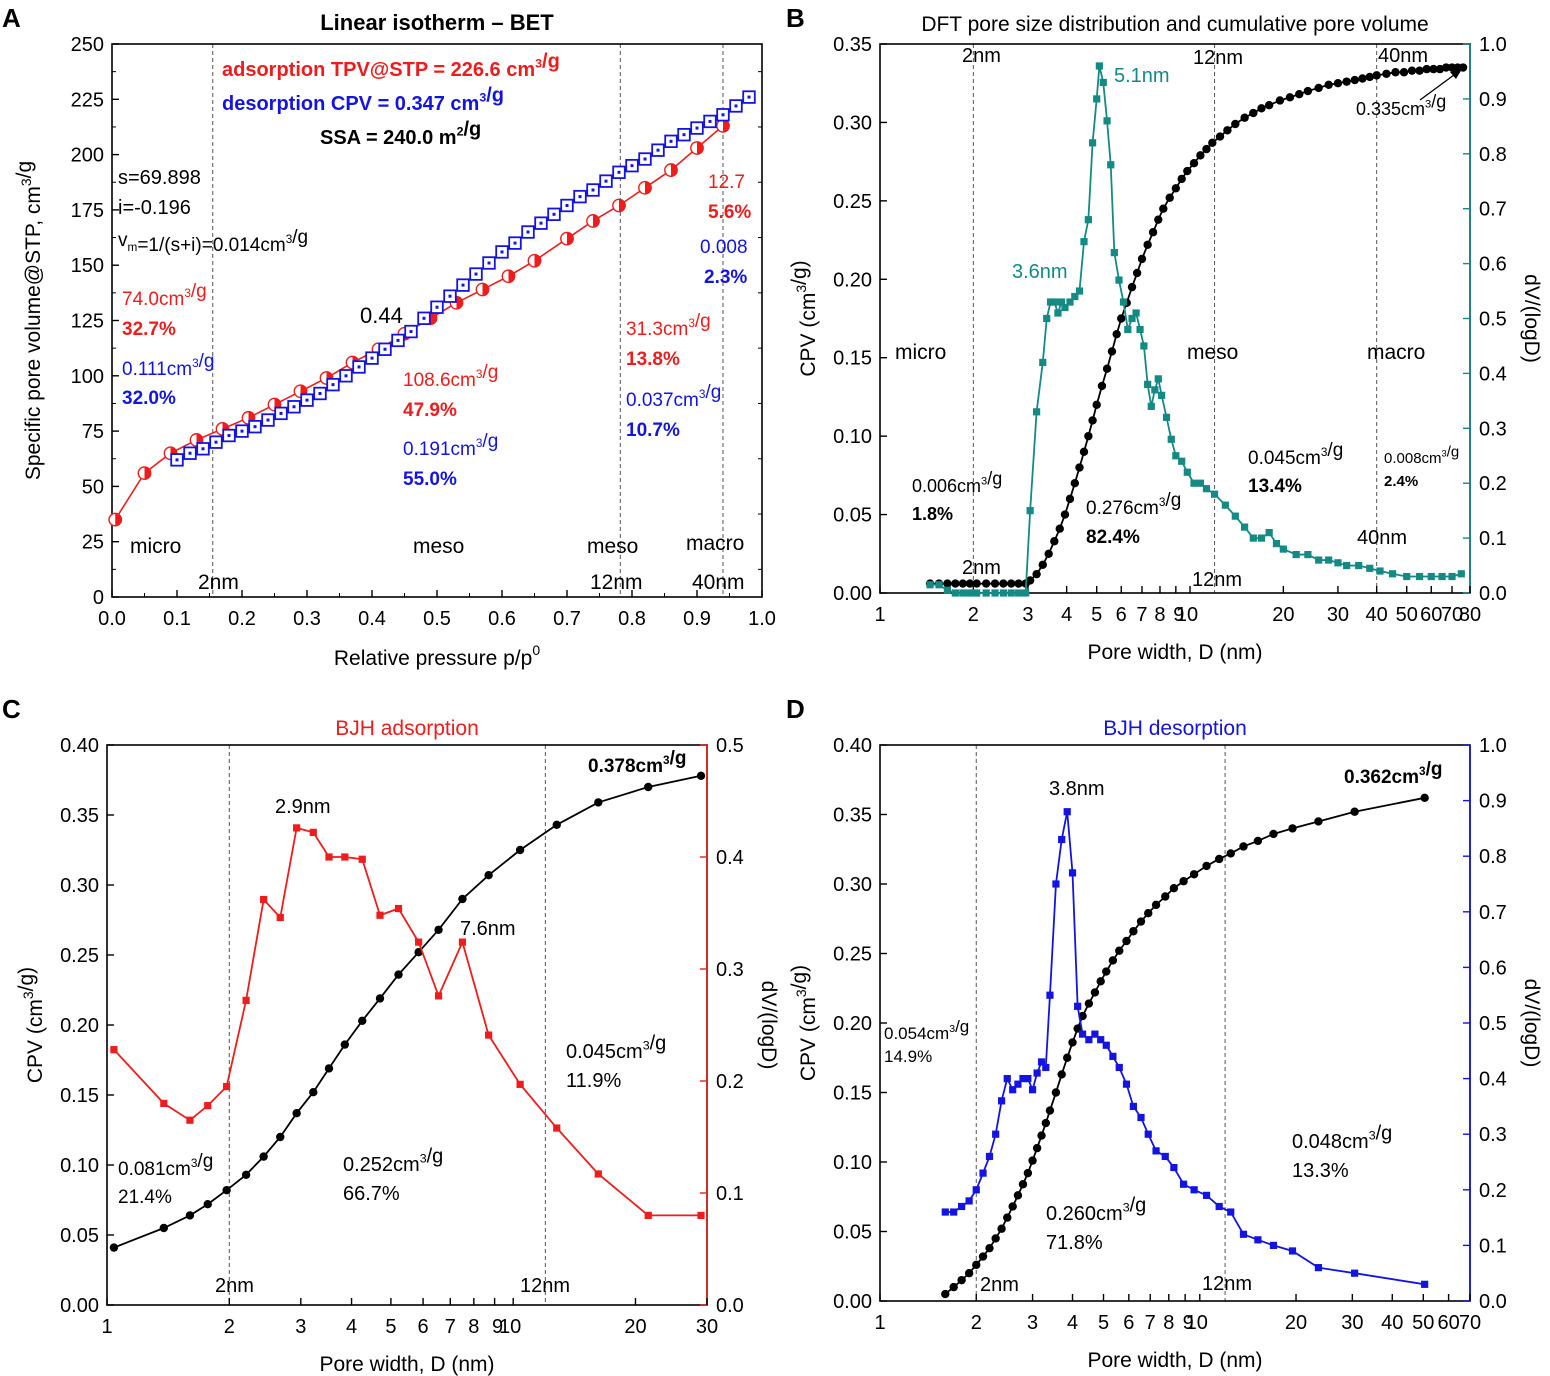  I want to click on x-tick-label: 5, so click(390, 1327).